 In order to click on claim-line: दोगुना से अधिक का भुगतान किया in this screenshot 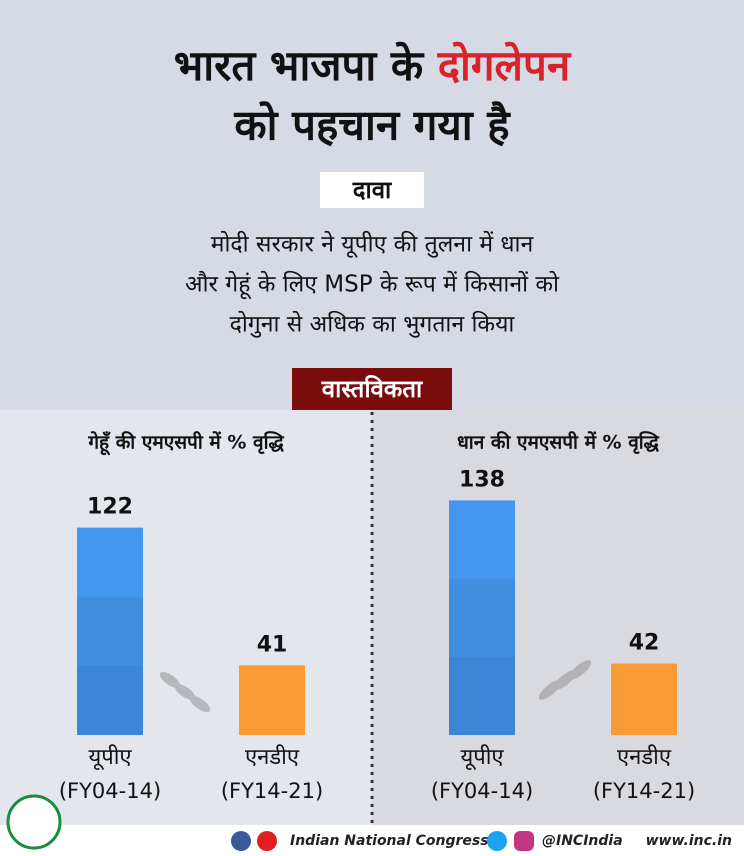, I will do `click(373, 325)`.